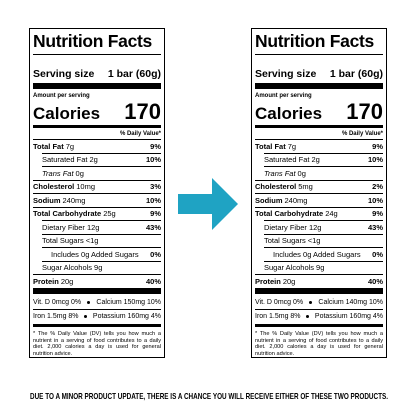 Image resolution: width=416 pixels, height=416 pixels. What do you see at coordinates (319, 199) in the screenshot?
I see `nutrient-row: Sodium 240mg 10%` at bounding box center [319, 199].